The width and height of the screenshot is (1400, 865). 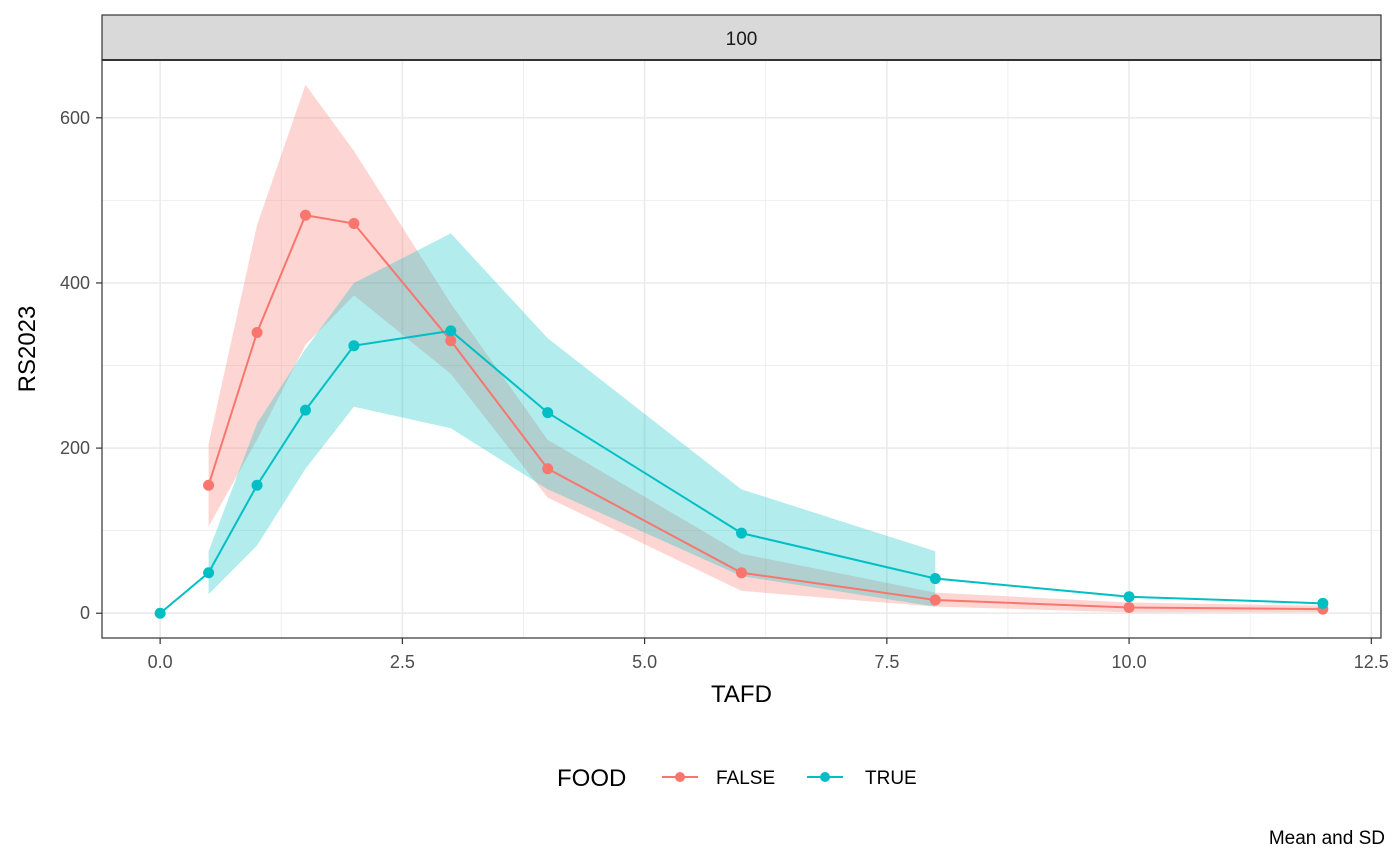 I want to click on legend-title: FOOD, so click(x=591, y=778).